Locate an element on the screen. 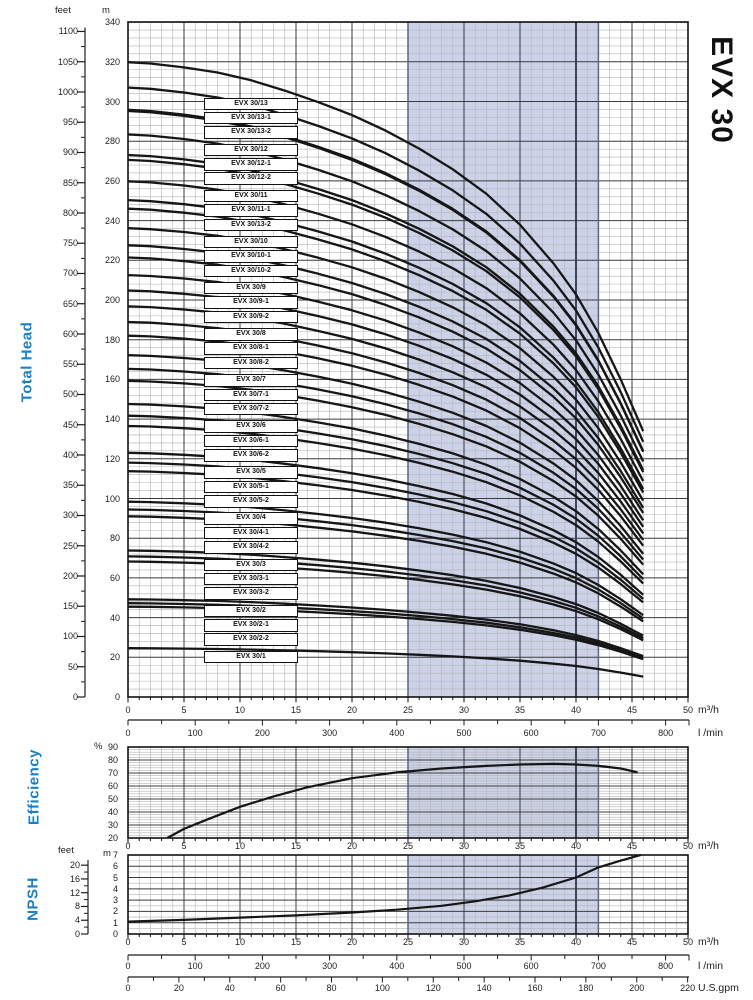  curve-label: EVX 30/9-2 is located at coordinates (251, 317).